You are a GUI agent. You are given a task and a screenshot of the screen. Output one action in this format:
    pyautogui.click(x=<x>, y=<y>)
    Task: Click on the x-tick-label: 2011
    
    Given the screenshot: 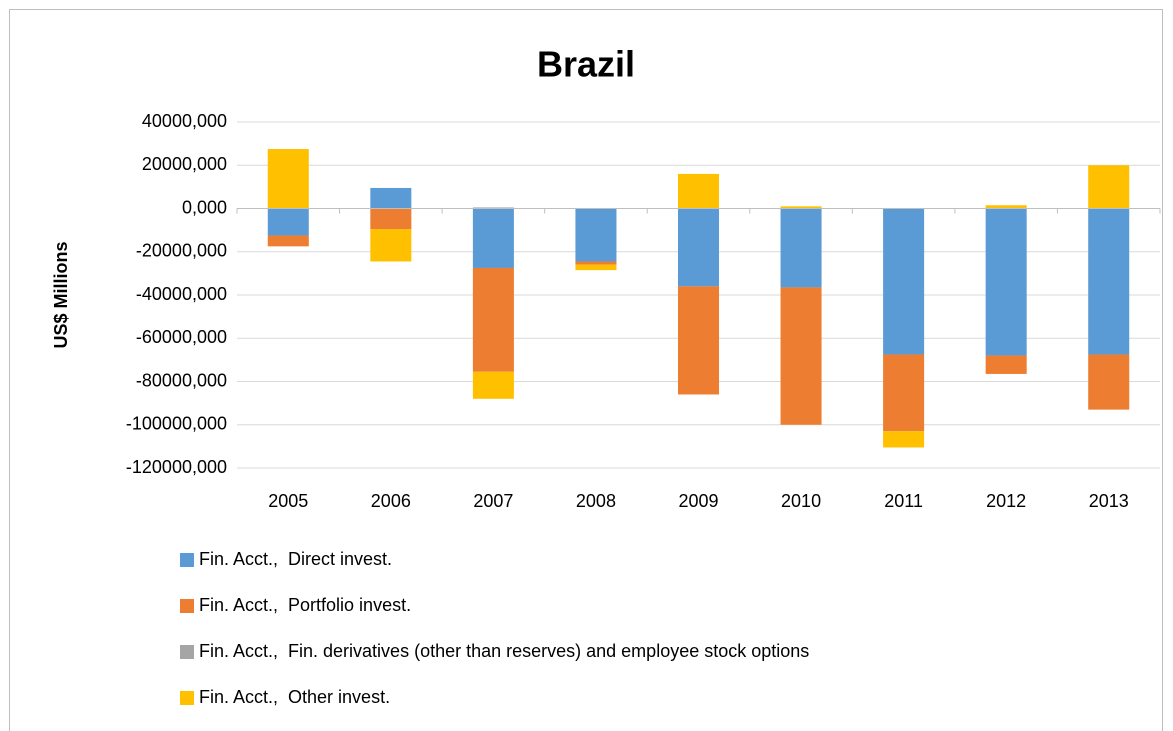 What is the action you would take?
    pyautogui.click(x=903, y=501)
    